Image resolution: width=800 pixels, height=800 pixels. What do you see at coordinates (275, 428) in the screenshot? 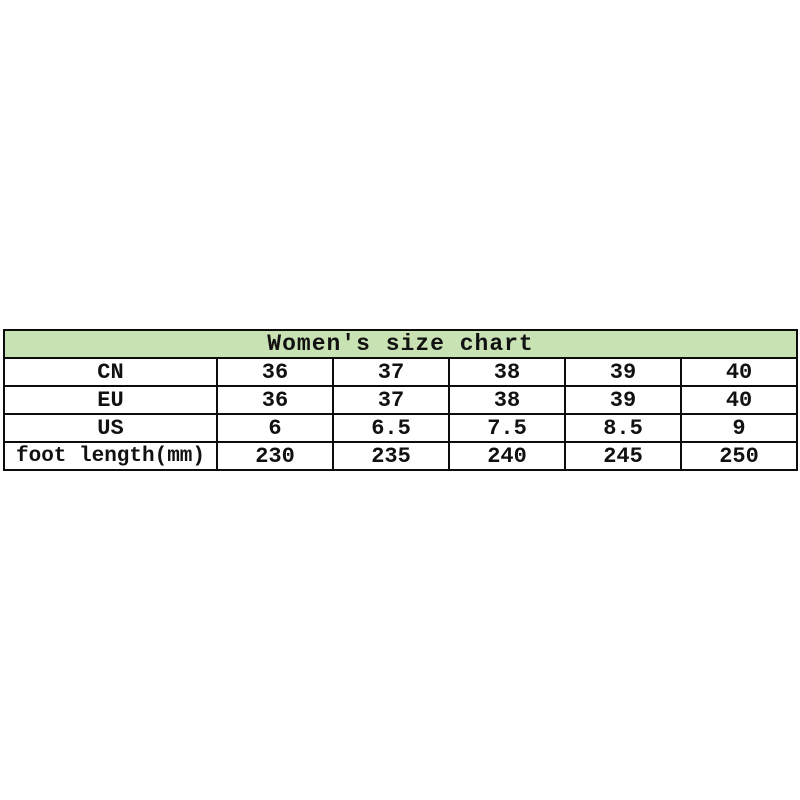
I see `table-cell: 6` at bounding box center [275, 428].